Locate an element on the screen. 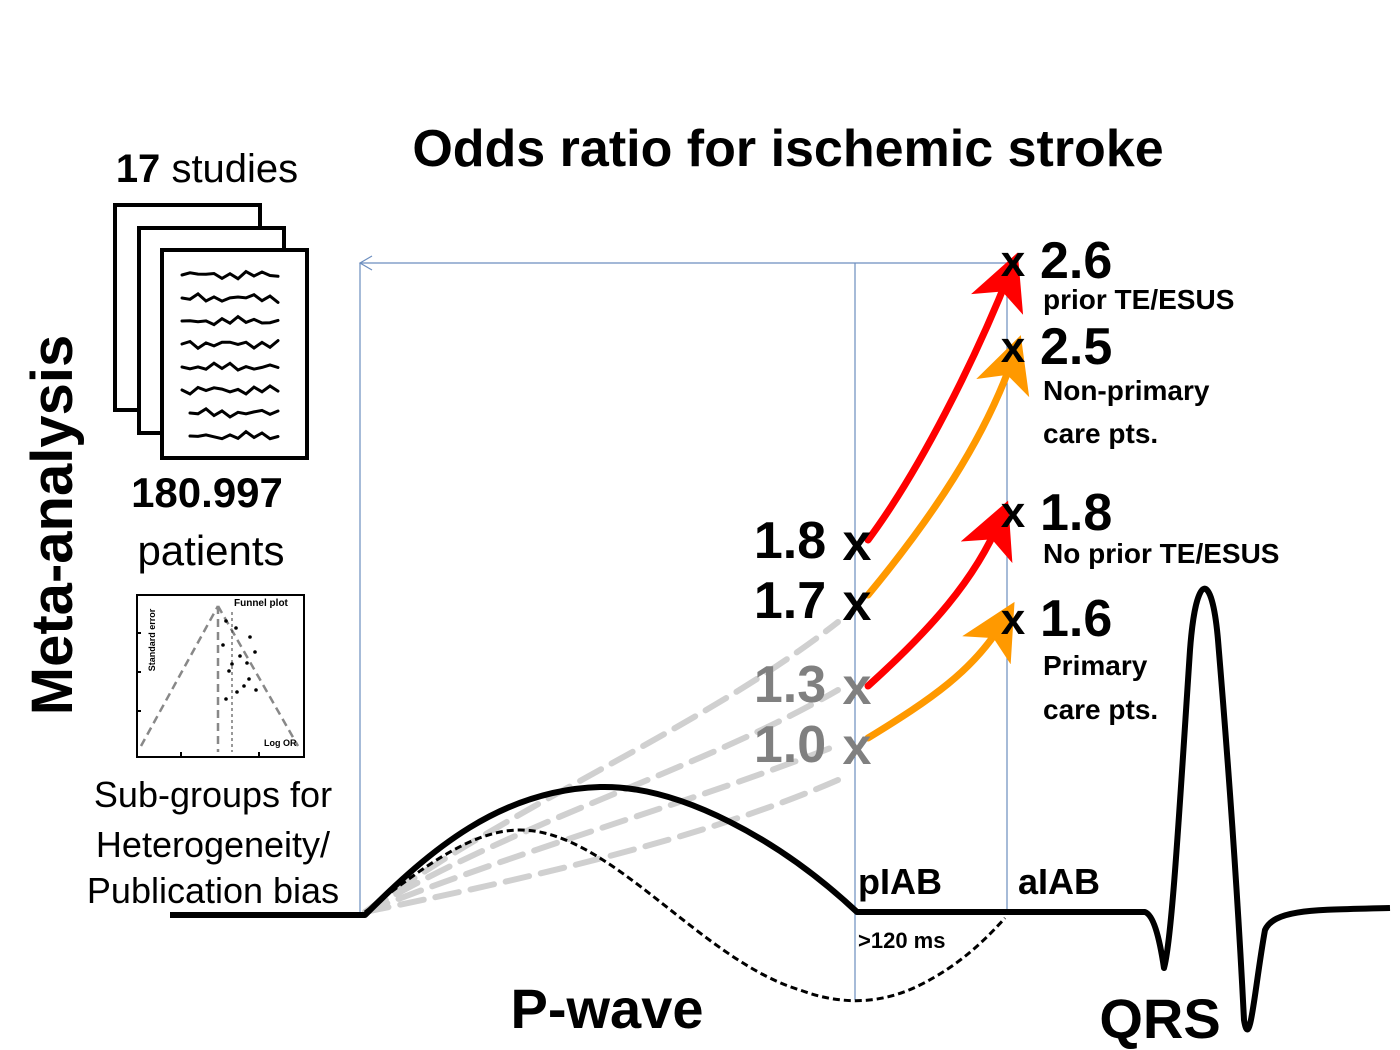 The width and height of the screenshot is (1400, 1050). outcome-label: No prior TE/ESUS is located at coordinates (1161, 553).